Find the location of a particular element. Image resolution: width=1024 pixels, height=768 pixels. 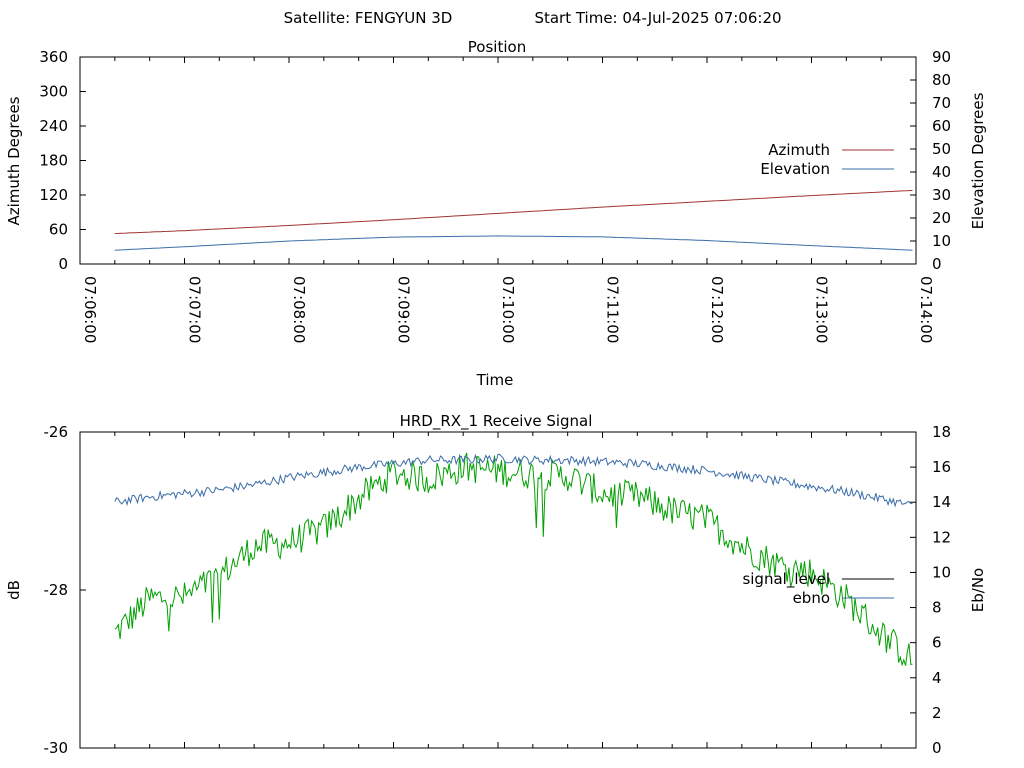

legend-label: signal_level is located at coordinates (786, 579).